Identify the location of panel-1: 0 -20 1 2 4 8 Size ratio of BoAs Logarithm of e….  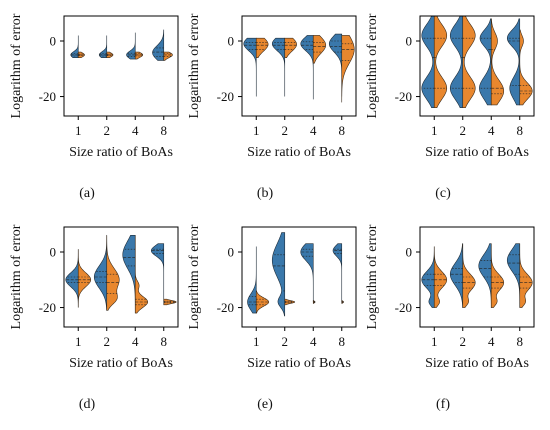
(94, 107).